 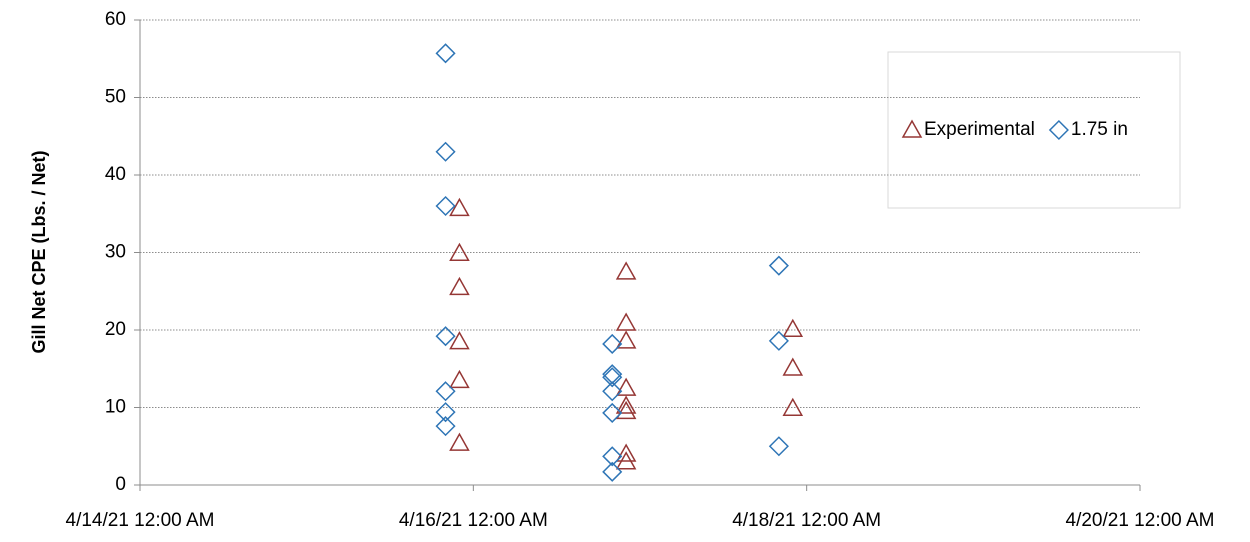 What do you see at coordinates (120, 484) in the screenshot?
I see `y-tick-label: 0` at bounding box center [120, 484].